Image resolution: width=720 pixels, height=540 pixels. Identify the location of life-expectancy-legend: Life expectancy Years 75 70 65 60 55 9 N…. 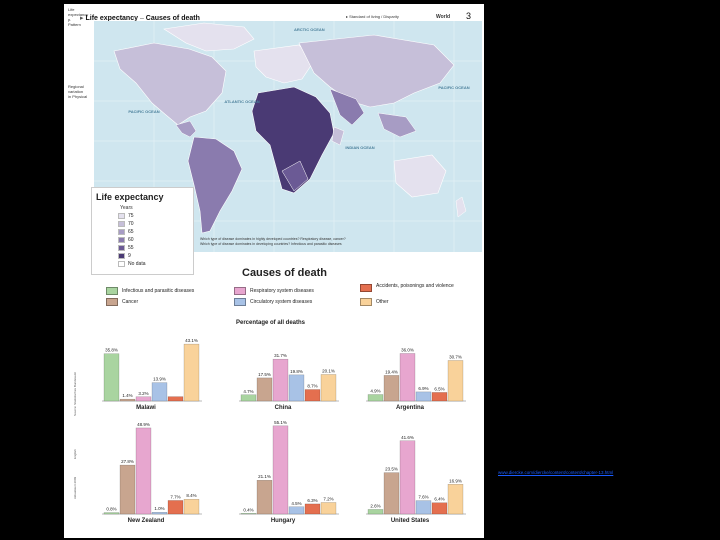
(142, 231).